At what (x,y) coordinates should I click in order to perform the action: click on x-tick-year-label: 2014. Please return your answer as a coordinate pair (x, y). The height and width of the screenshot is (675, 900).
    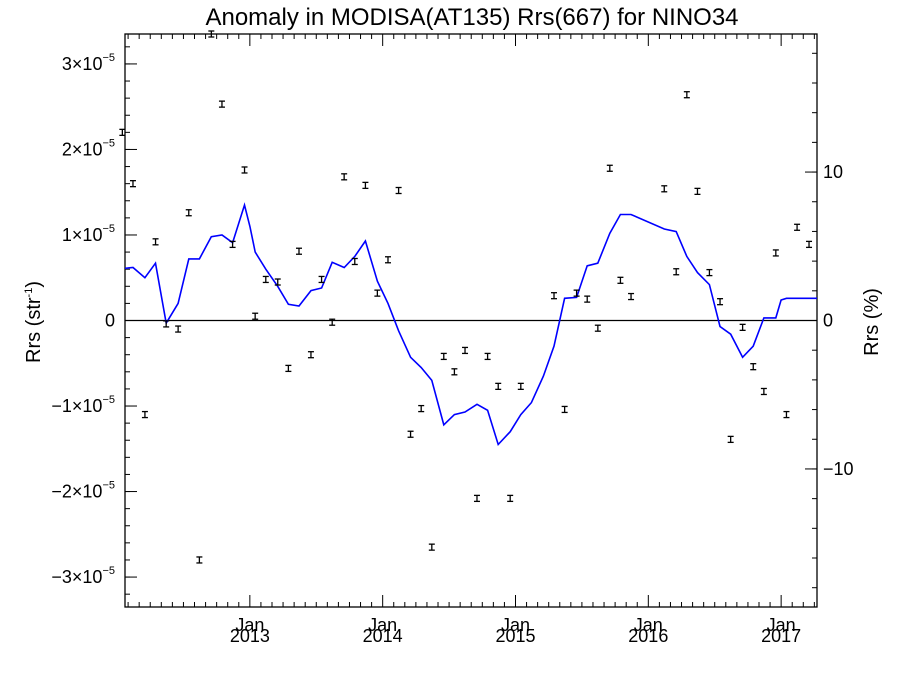
    Looking at the image, I should click on (383, 636).